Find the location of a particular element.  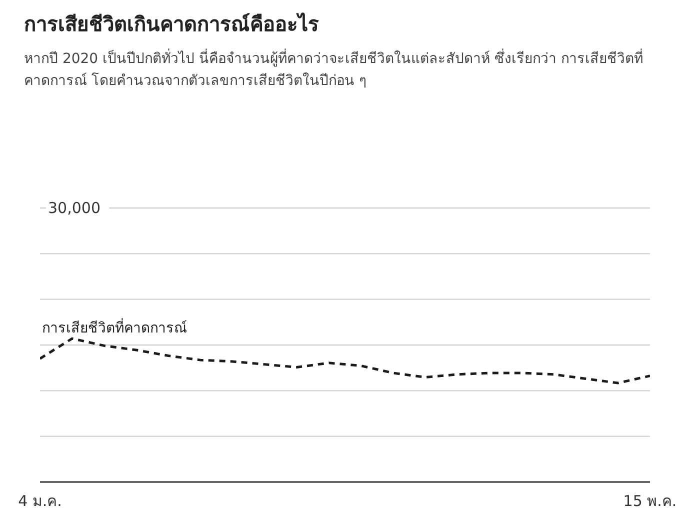

chart-subtitle: หากปี 2020 เป็นปีปกติทั่วไป นี่คือจำนวนผู้ที่คาดว่าจะเสียชีวิตในแต่ละสัปดาห์ ซึ่งเรียกว่า การเสียชีวิตที่คาดการณ์ โดยคำนวณจากตัวเลขการเสียชีวิตในปีก่อน ๆ is located at coordinates (334, 69).